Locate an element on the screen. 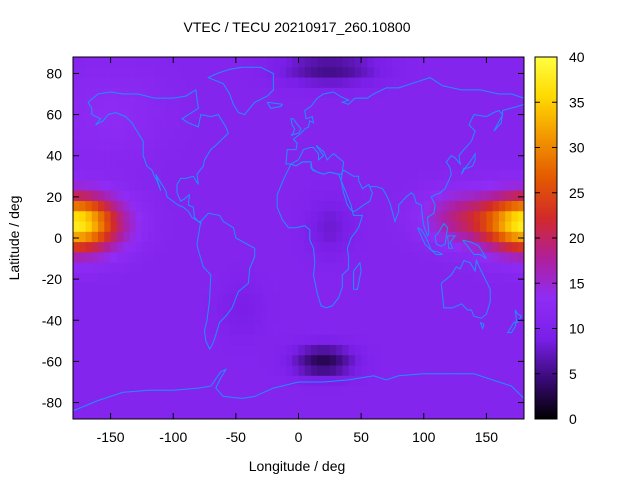 This screenshot has height=480, width=640. colorbar-tick-label: 30 is located at coordinates (577, 148).